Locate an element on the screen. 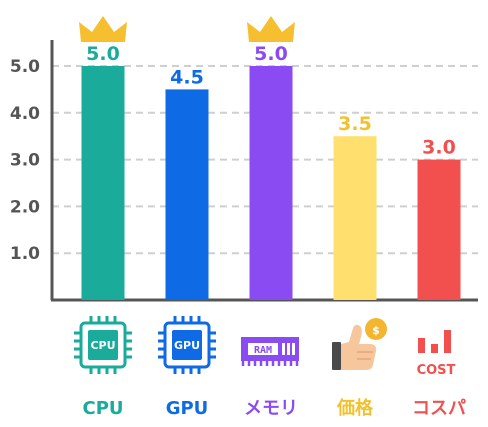 The image size is (488, 427). gpu-chip-icon: GPU is located at coordinates (187, 345).